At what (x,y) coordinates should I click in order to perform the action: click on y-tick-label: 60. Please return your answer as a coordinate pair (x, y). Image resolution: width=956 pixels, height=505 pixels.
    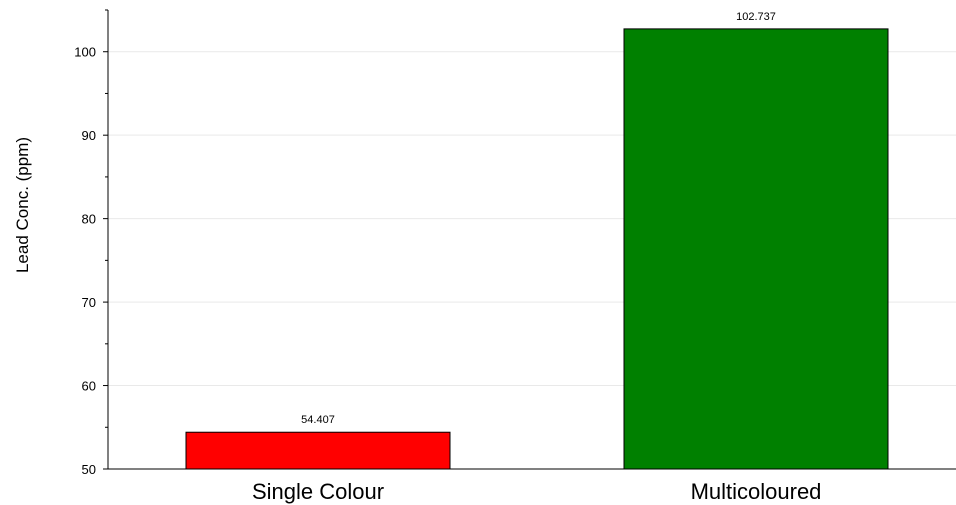
    Looking at the image, I should click on (89, 386).